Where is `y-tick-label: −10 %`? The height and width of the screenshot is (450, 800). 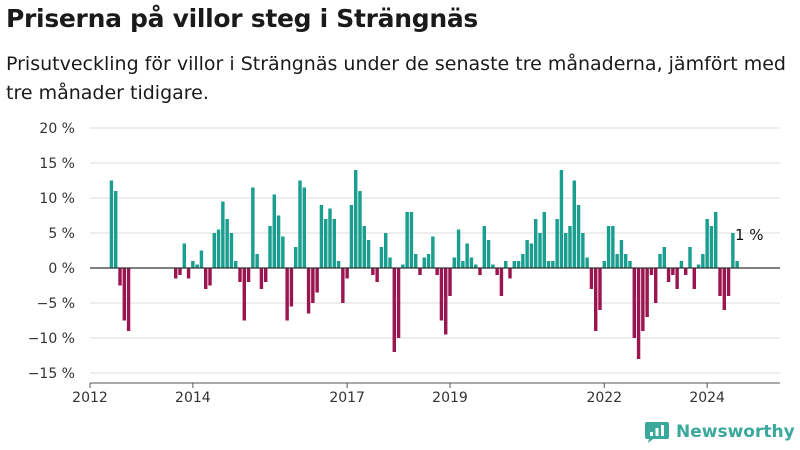 y-tick-label: −10 % is located at coordinates (51, 339).